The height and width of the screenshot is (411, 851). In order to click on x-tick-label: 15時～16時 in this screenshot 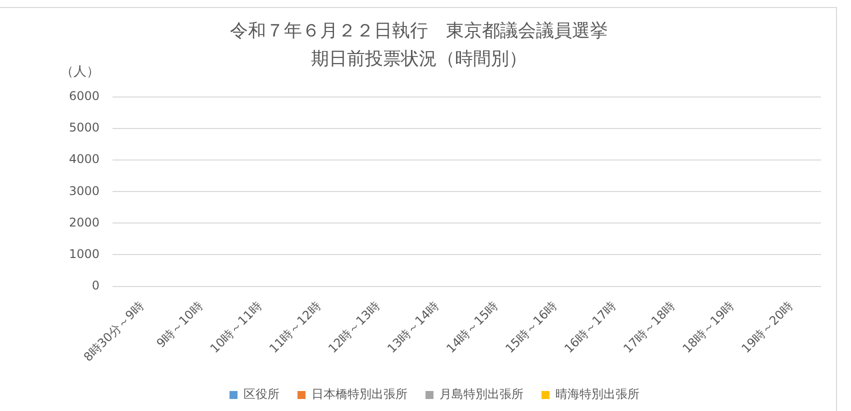, I will do `click(531, 327)`.